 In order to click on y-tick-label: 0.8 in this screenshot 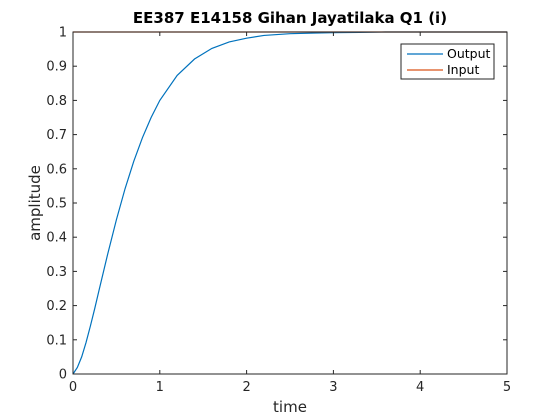, I will do `click(56, 101)`.